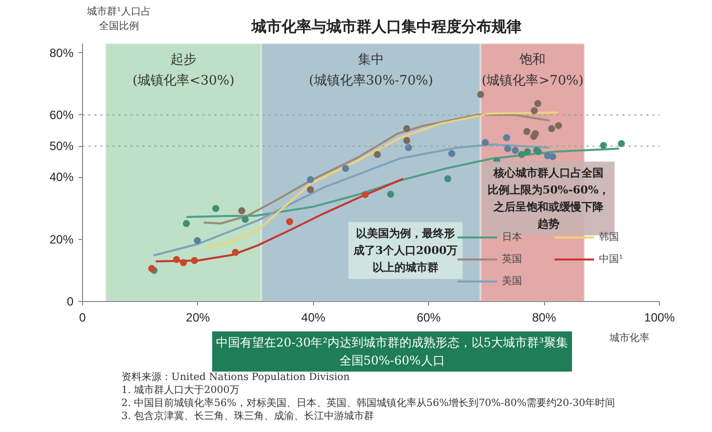  Describe the element at coordinates (392, 351) in the screenshot. I see `text: 中国有望在20-30年²内达到城市群的成熟形态，以5大城市群³聚集全国50%-60%人口` at that location.